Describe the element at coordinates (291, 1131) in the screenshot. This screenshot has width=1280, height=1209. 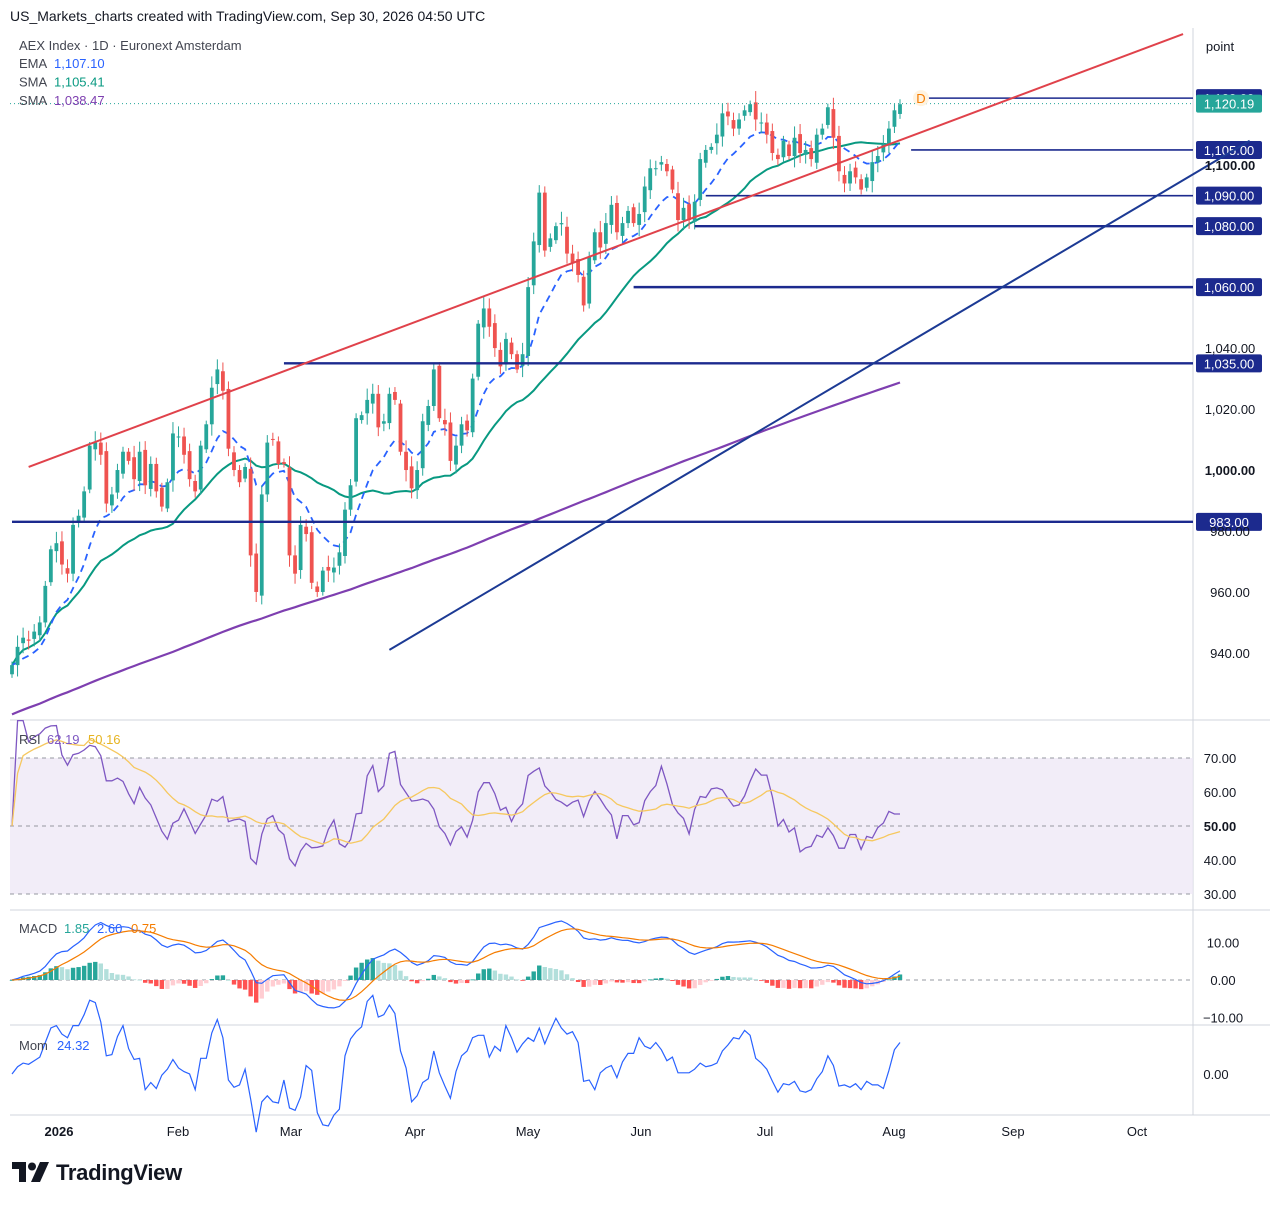
I see `time-tick-label: Mar` at that location.